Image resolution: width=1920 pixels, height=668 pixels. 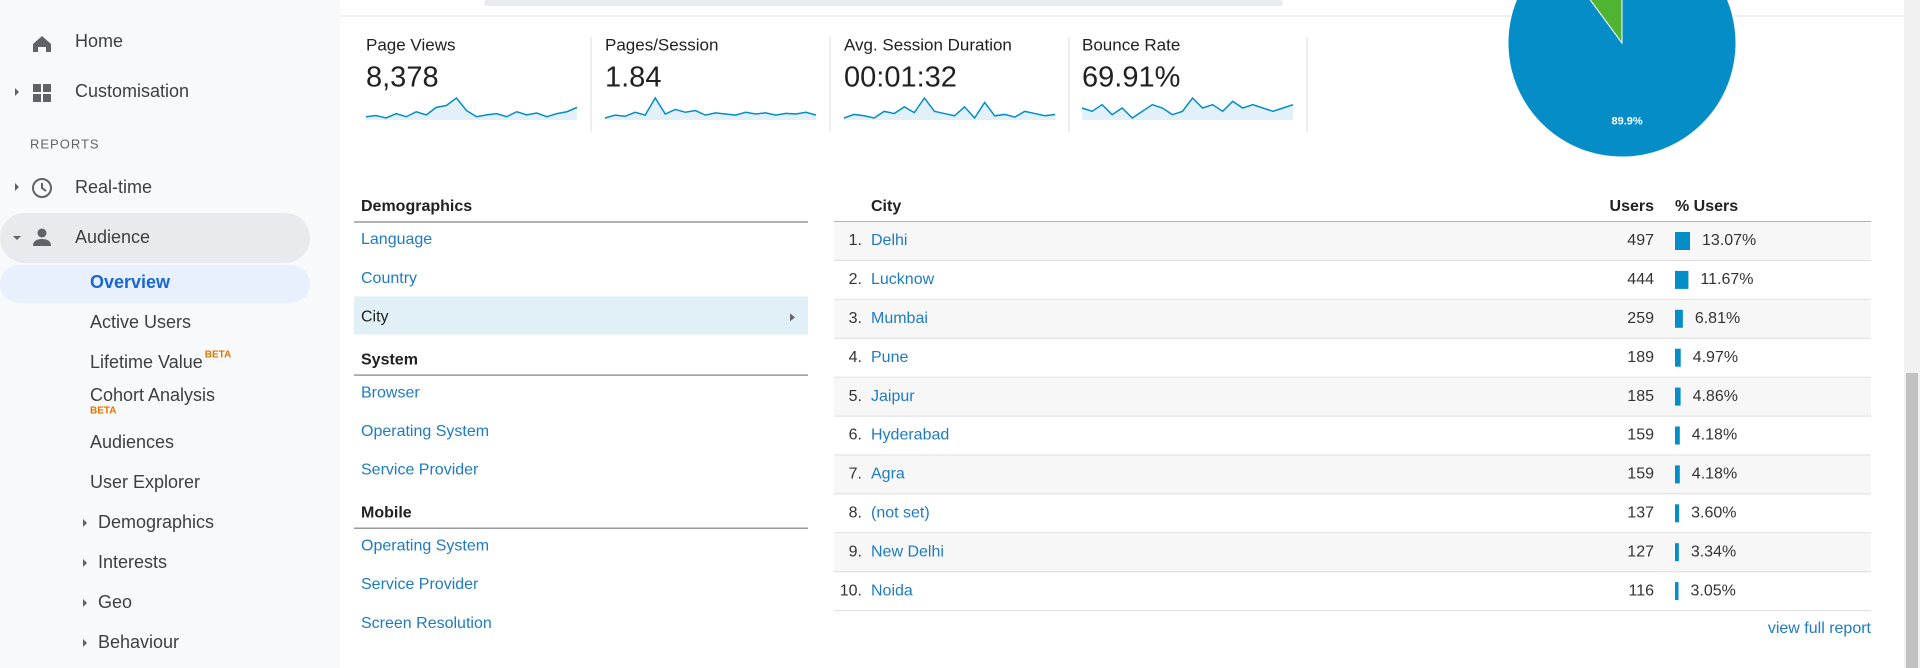 What do you see at coordinates (138, 642) in the screenshot?
I see `nav-subitem: Behaviour` at bounding box center [138, 642].